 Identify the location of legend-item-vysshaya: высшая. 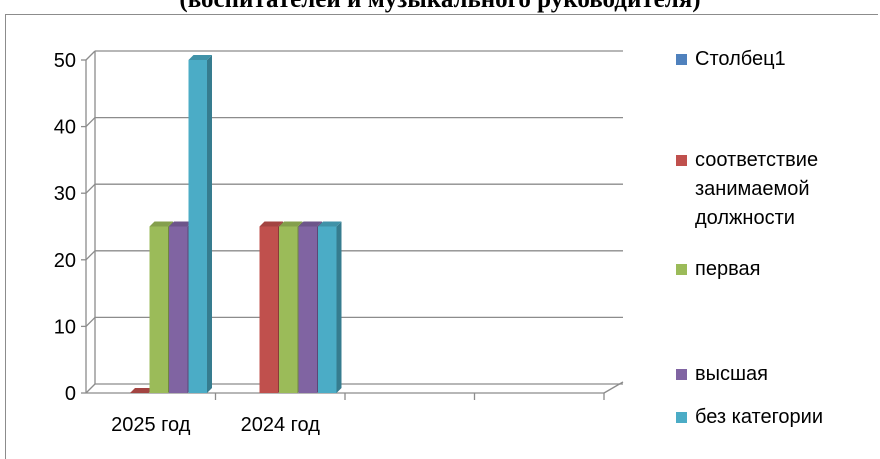
(722, 374).